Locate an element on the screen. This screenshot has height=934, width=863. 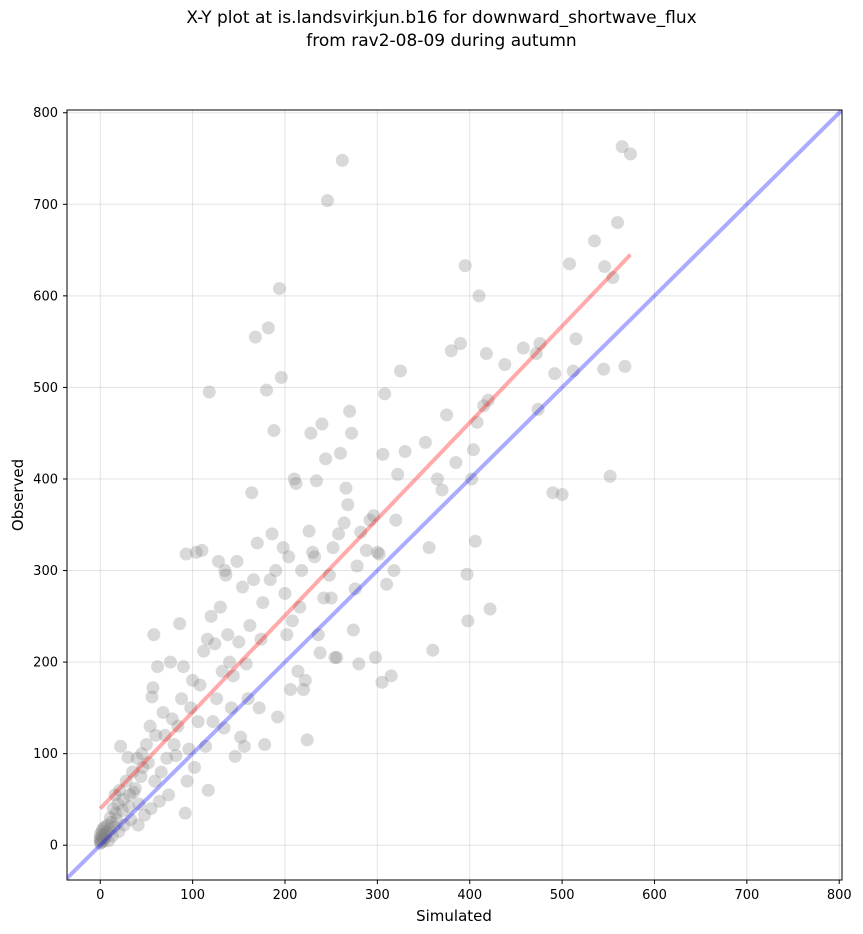
x-tick-label: 800 is located at coordinates (839, 895).